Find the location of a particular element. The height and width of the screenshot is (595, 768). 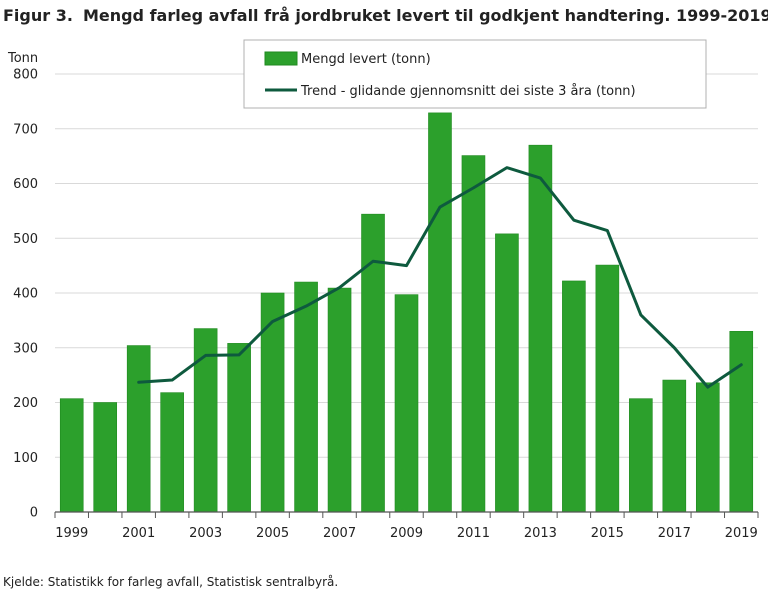

y-axis: Tonn 0 100 200 300 400 500 600 700 800 is located at coordinates (22, 286).